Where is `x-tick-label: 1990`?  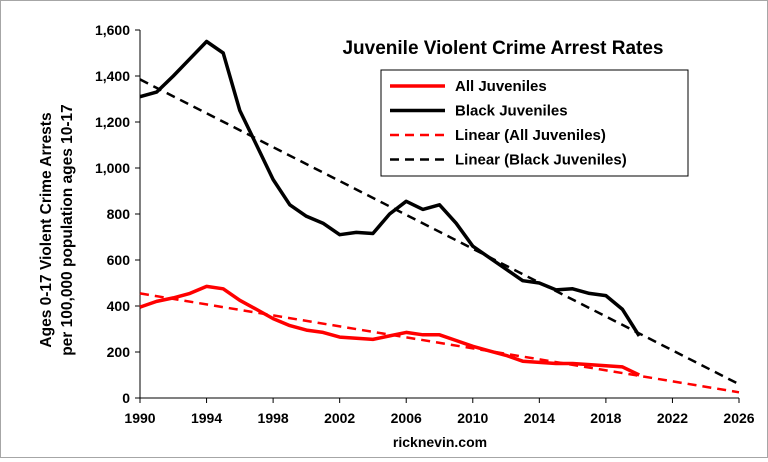
x-tick-label: 1990 is located at coordinates (139, 418).